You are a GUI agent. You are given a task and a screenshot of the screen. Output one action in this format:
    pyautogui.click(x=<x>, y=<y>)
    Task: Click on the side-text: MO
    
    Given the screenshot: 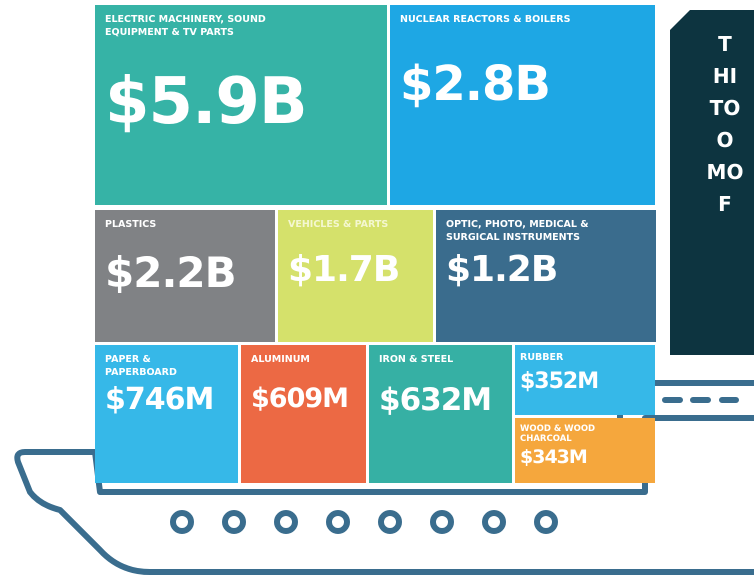 What is the action you would take?
    pyautogui.click(x=725, y=172)
    